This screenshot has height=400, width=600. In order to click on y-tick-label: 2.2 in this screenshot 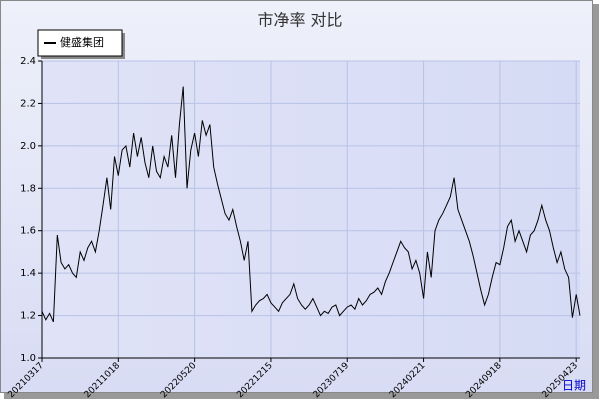, I will do `click(28, 103)`.